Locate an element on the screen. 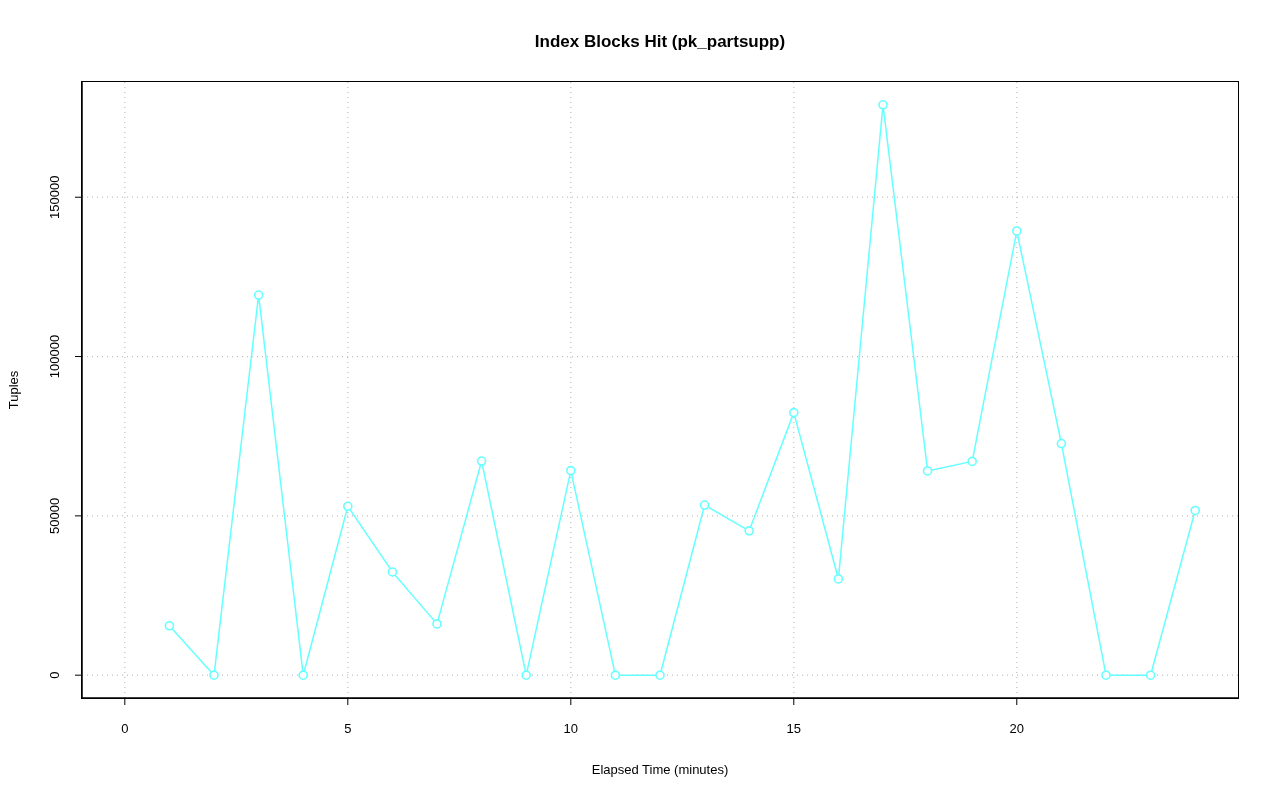 This screenshot has width=1280, height=801. x-tick-label: 15 is located at coordinates (794, 729).